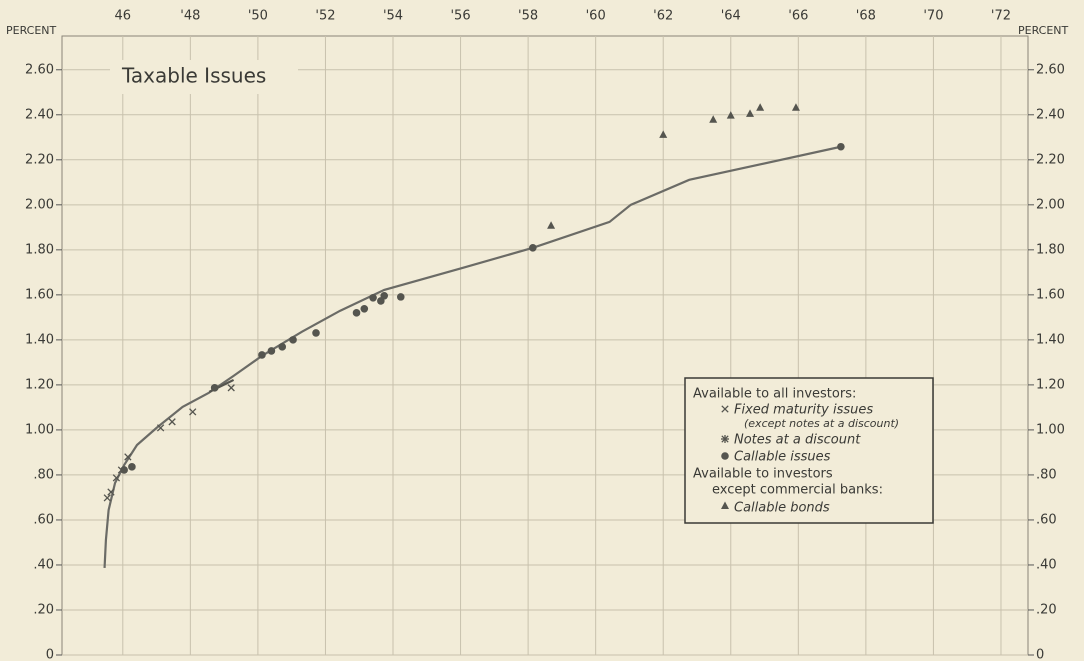 The height and width of the screenshot is (661, 1084). What do you see at coordinates (782, 457) in the screenshot?
I see `legend-label: Callable issues` at bounding box center [782, 457].